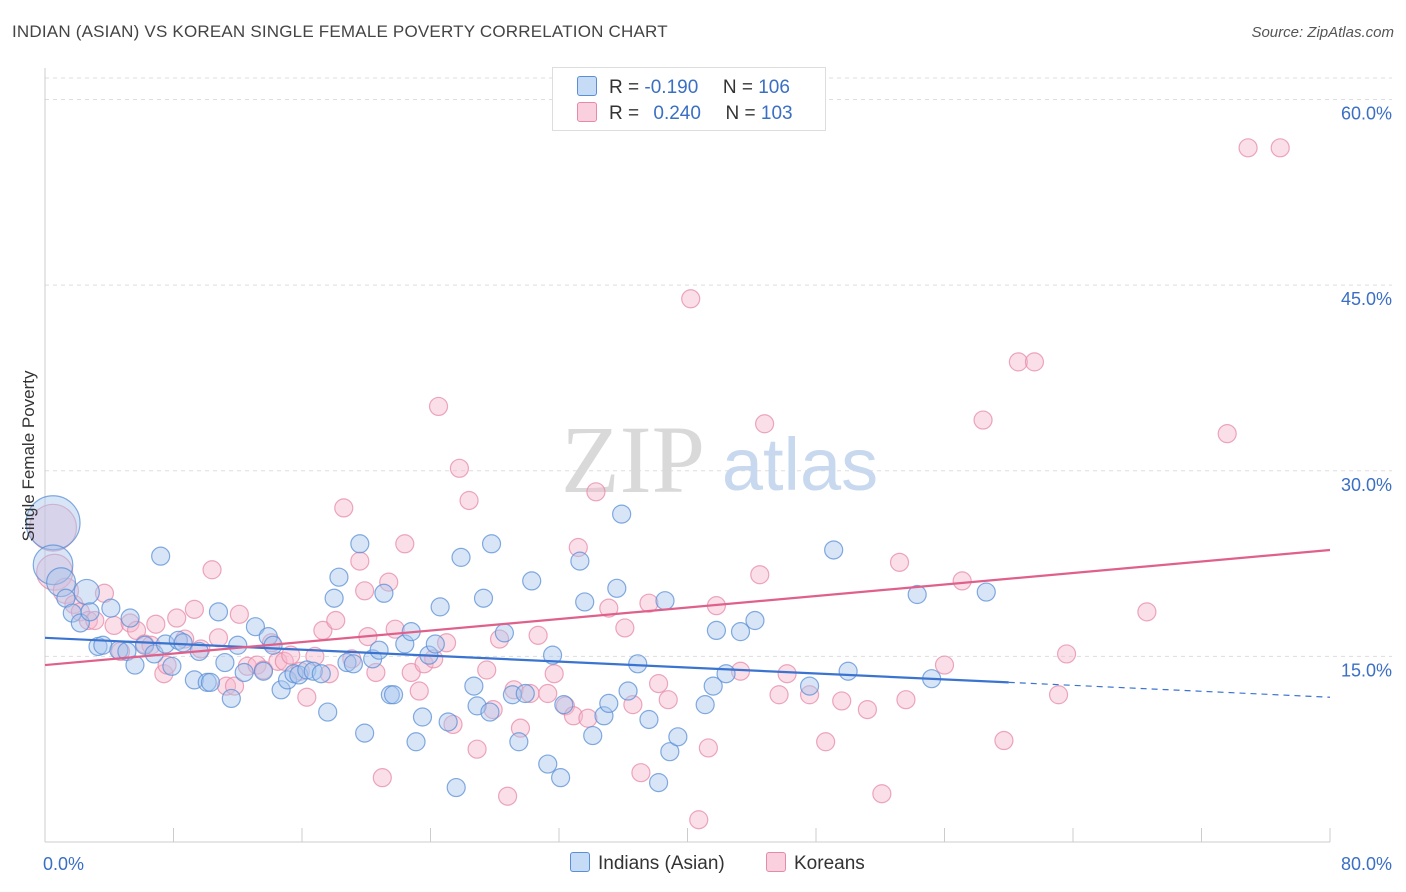 This screenshot has height=892, width=1406. I want to click on y-tick-label: 15.0%, so click(1366, 670).